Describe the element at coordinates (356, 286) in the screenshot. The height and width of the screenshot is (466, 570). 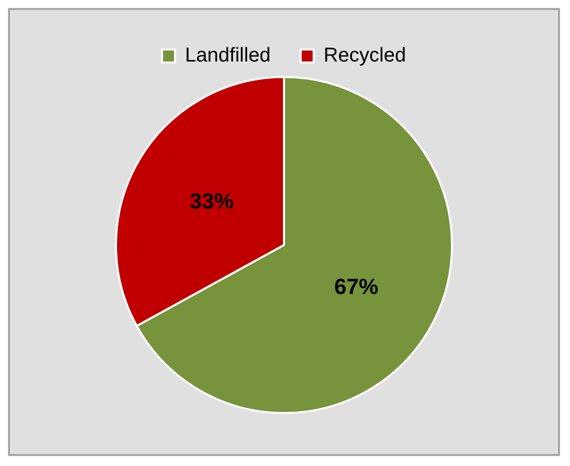
I see `data-label: 67%` at that location.